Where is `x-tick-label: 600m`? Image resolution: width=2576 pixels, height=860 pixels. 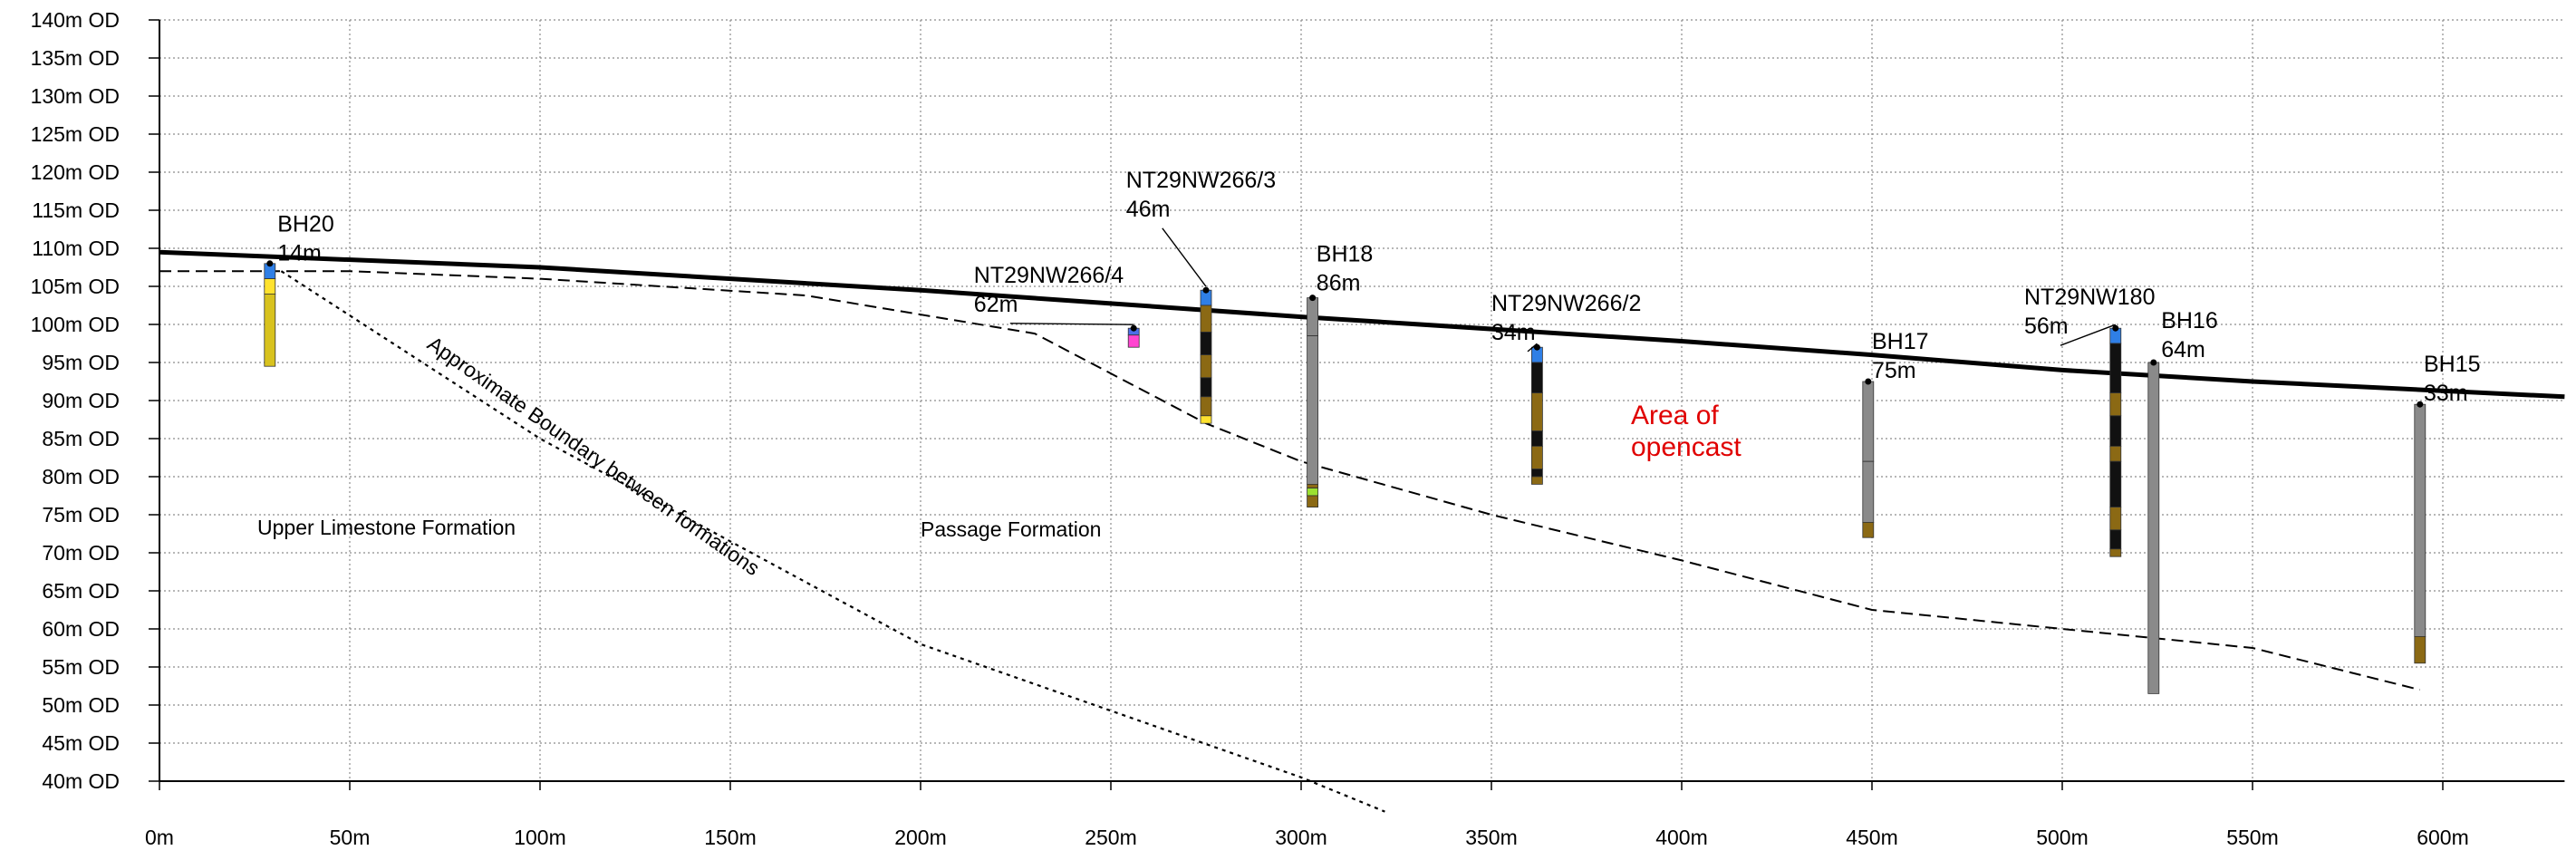
x-tick-label: 600m is located at coordinates (2443, 837).